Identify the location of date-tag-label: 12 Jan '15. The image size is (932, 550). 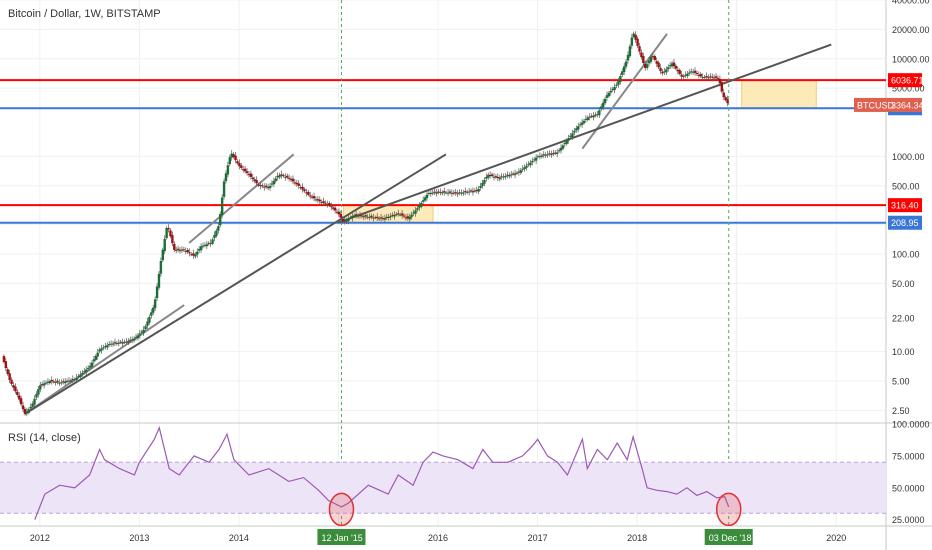
(341, 538).